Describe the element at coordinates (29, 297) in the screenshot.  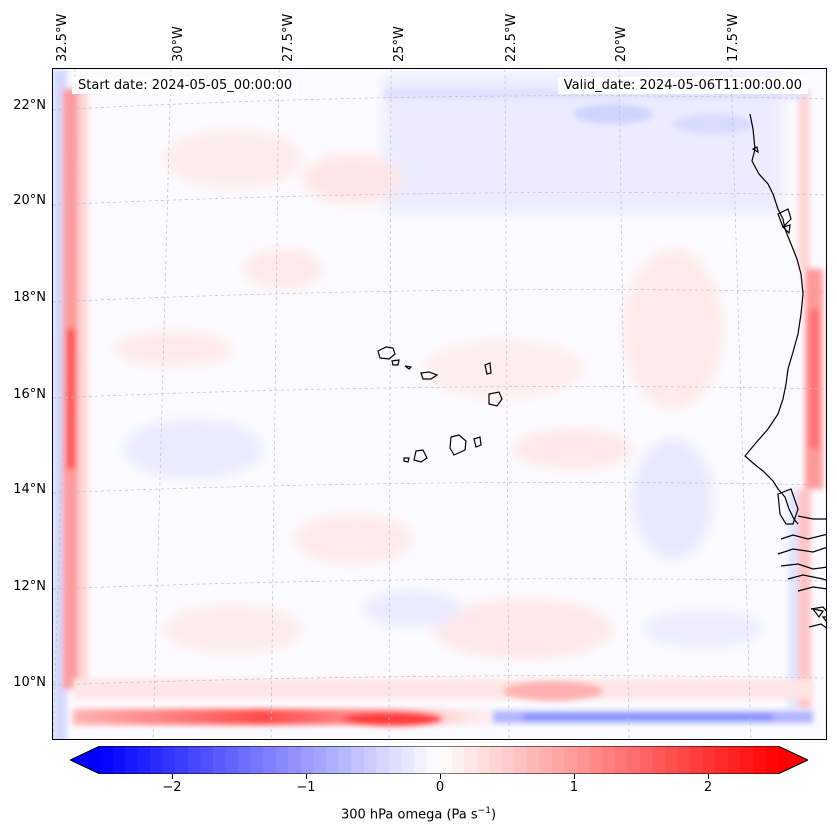
I see `lat-label: 18°N` at that location.